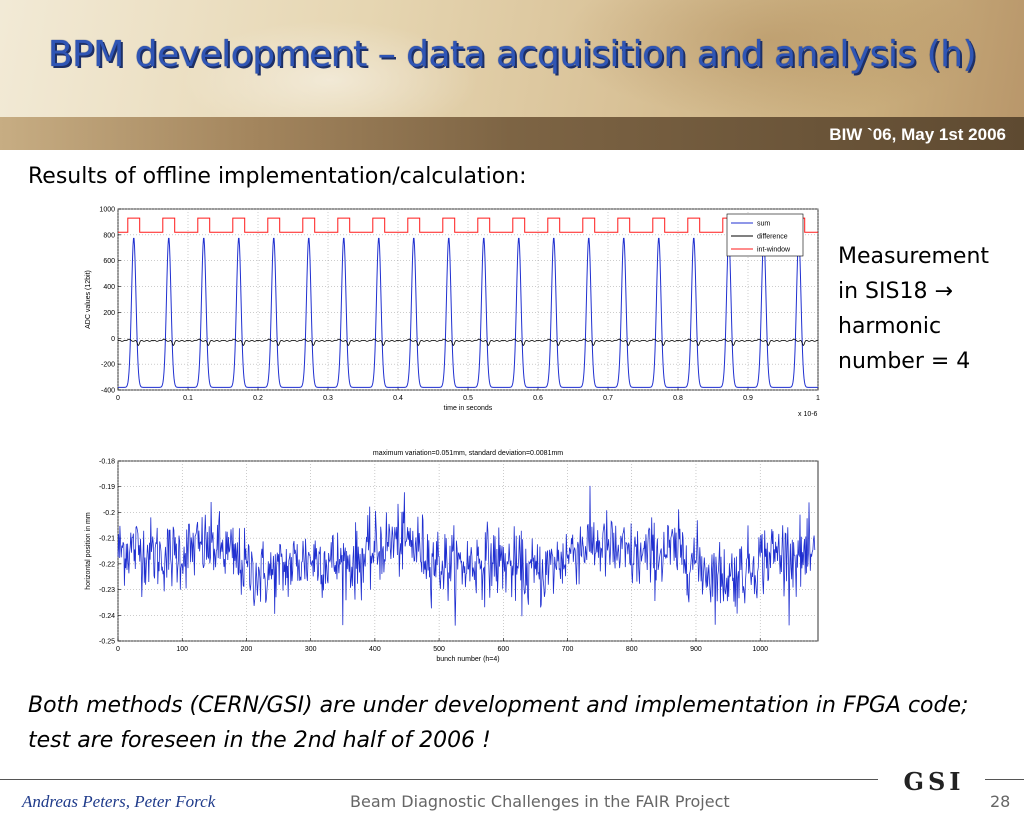 The image size is (1024, 818). What do you see at coordinates (107, 642) in the screenshot?
I see `y-tick-label: -0.25` at bounding box center [107, 642].